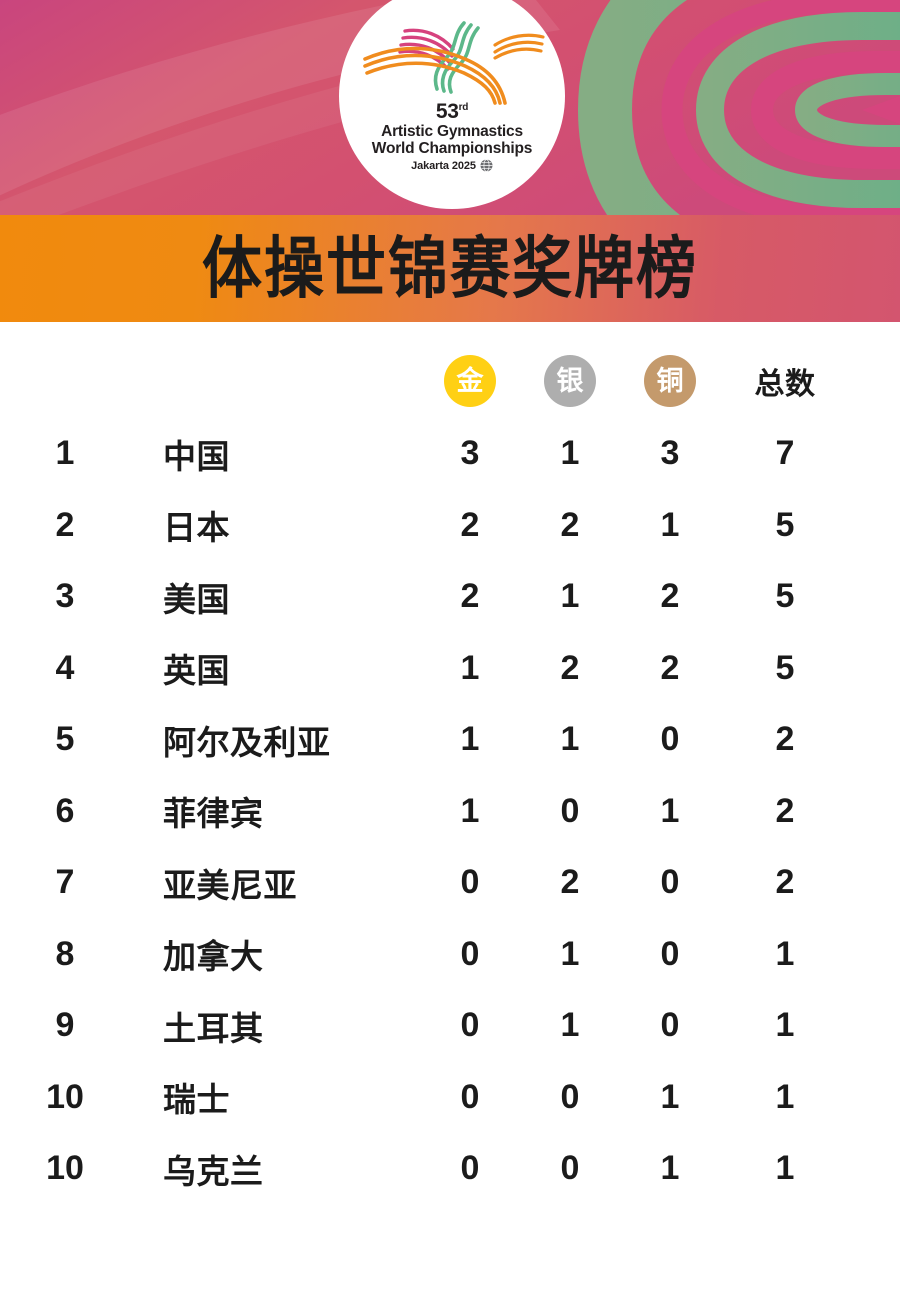 This screenshot has width=900, height=1308. Describe the element at coordinates (452, 149) in the screenshot. I see `logo-line-2: World Championships` at that location.